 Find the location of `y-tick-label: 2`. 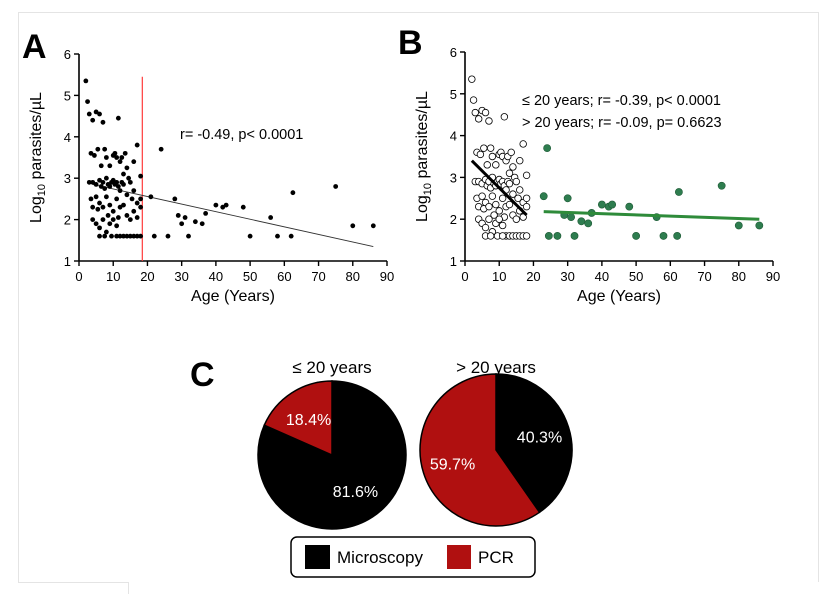

y-tick-label: 2 is located at coordinates (67, 220).